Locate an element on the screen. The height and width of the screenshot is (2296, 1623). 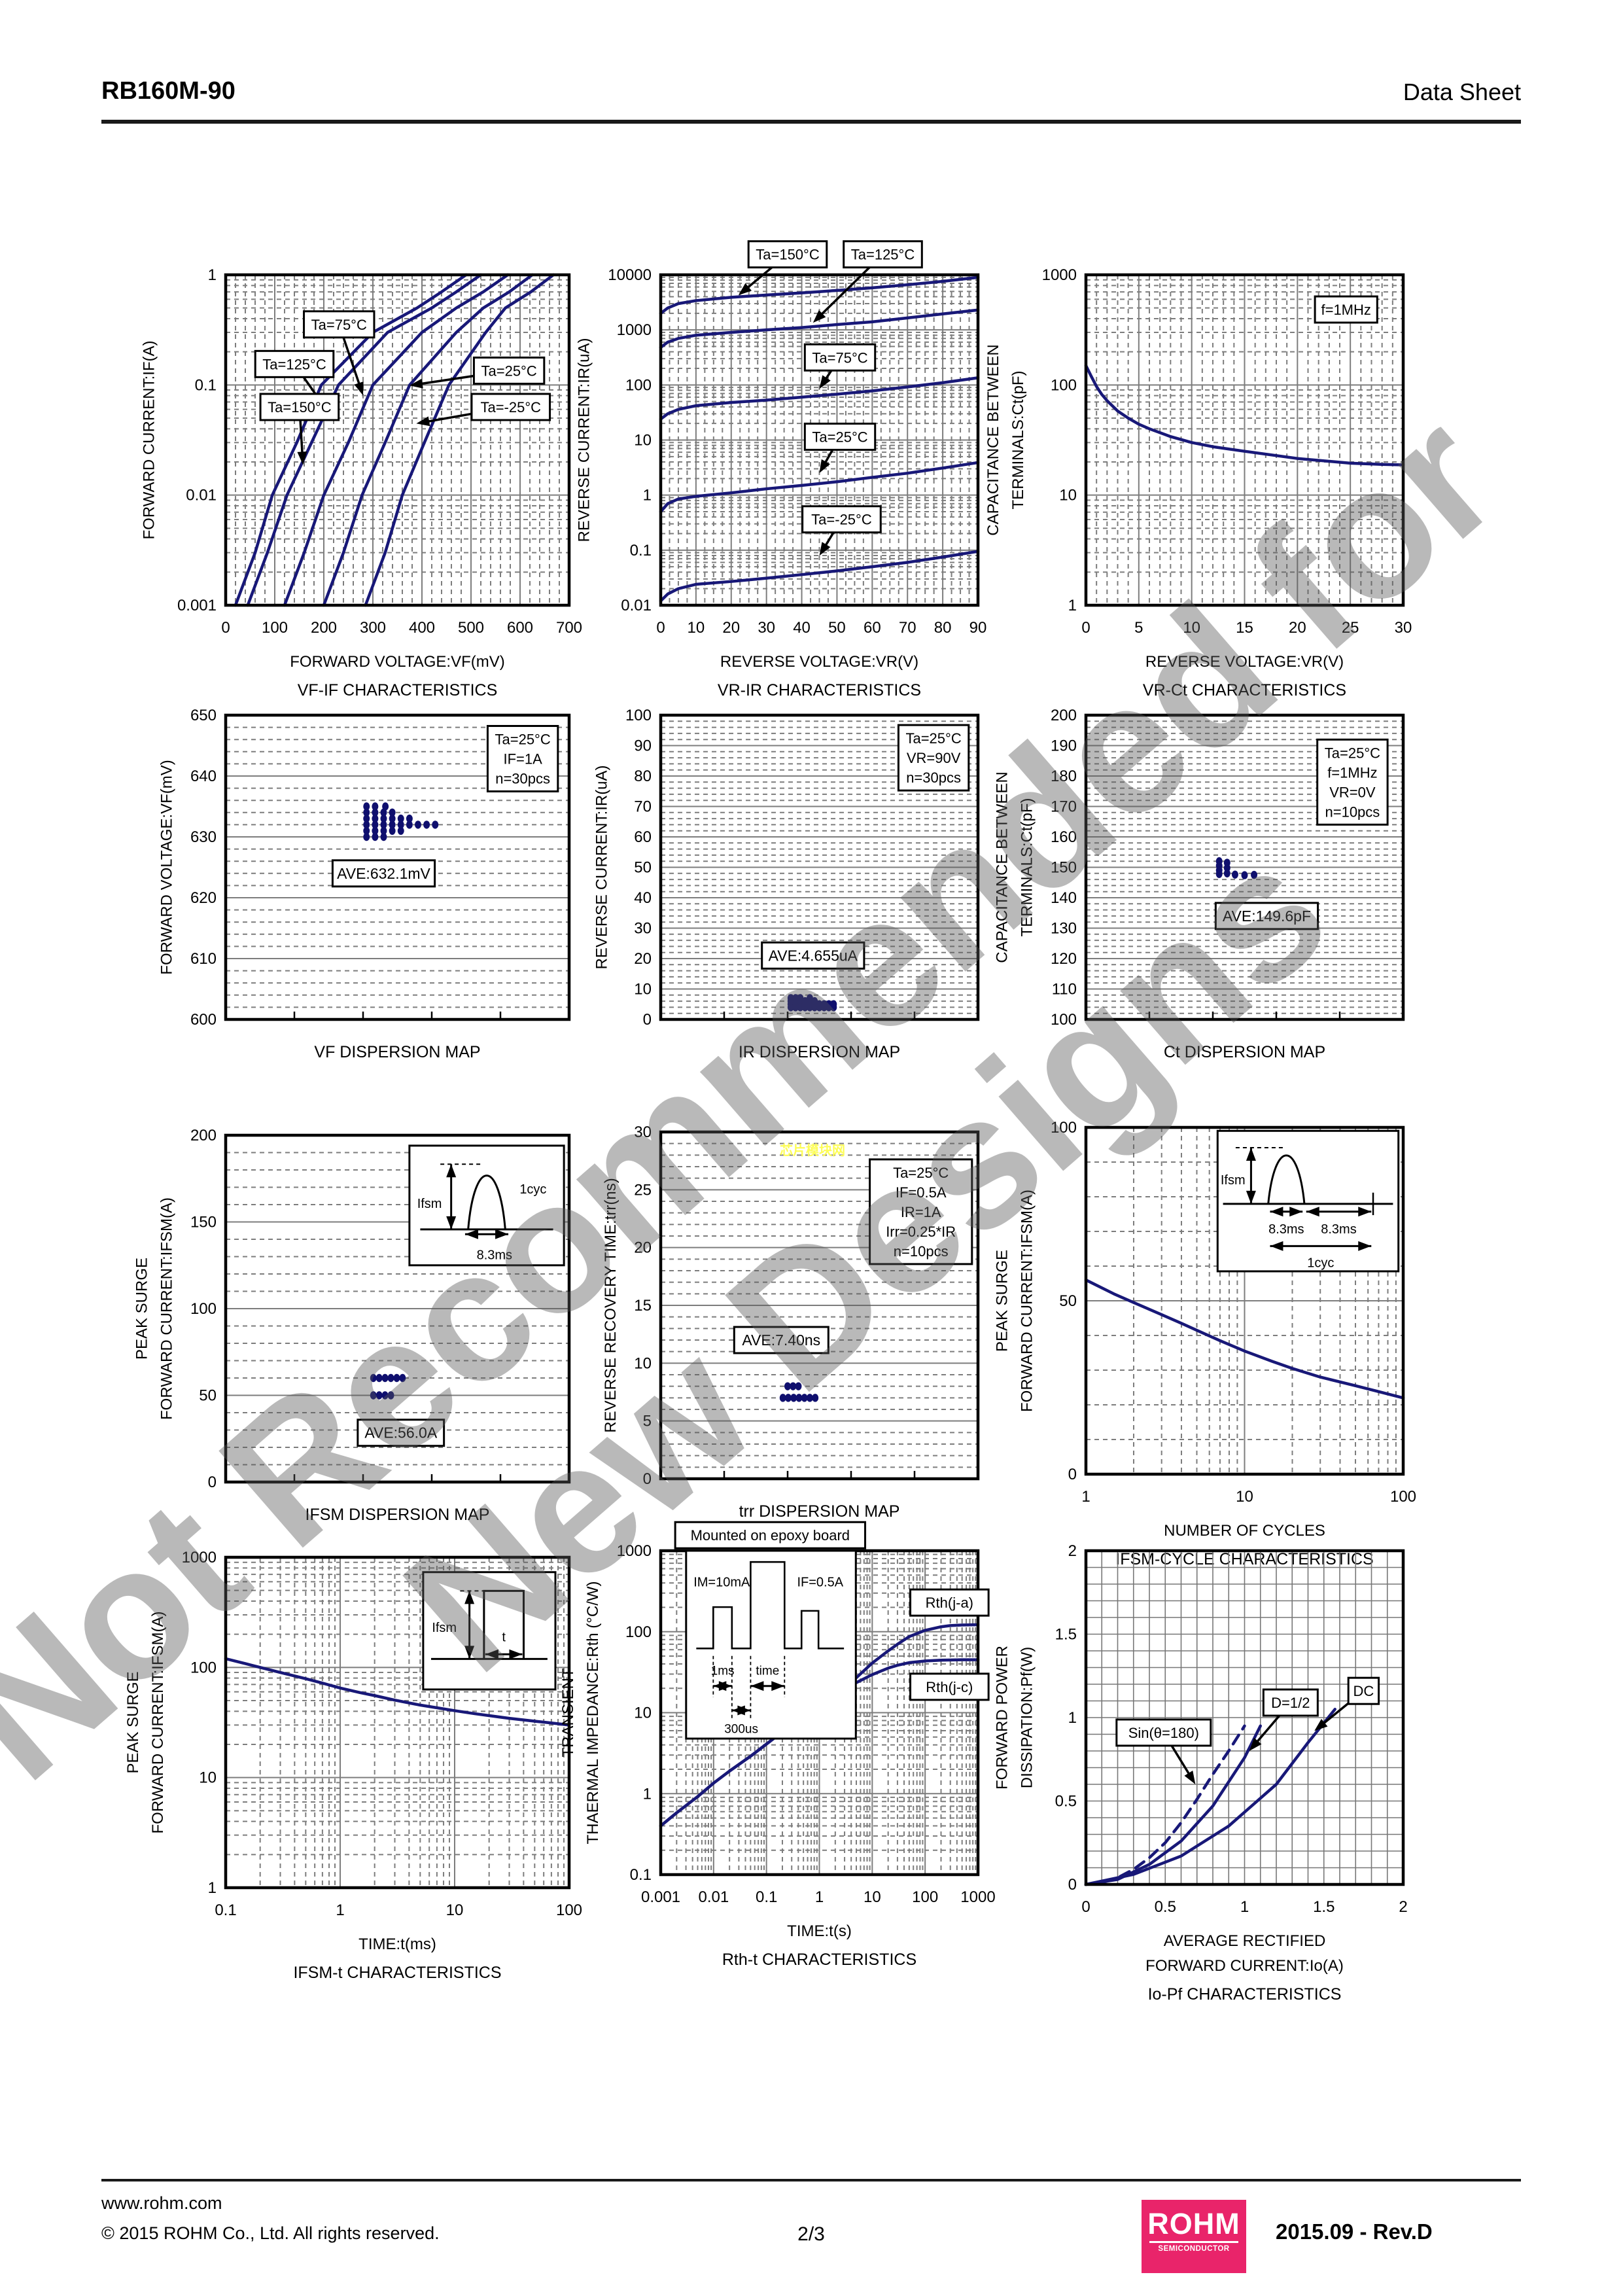
svg-text: Ta=75°C is located at coordinates (839, 358).